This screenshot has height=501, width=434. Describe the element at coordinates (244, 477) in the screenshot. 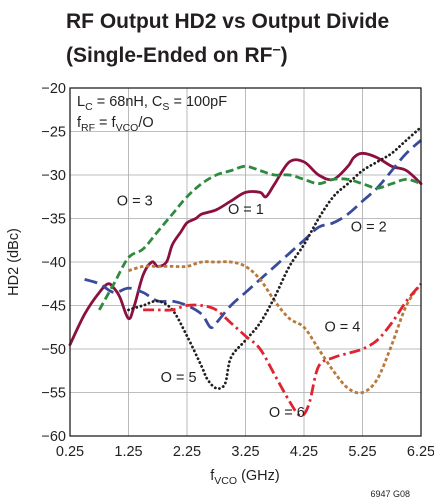

I see `x-axis-label: fVCO (GHz)` at that location.